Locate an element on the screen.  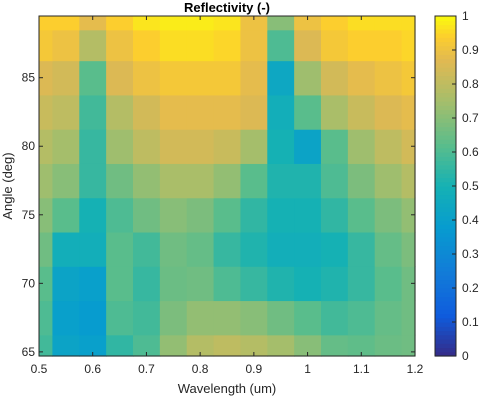
colorbar-ticks: 0 0.1 0.2 0.3 0.4 0.5 0.6 0.7 0.8 0.9 1 is located at coordinates (465, 186).